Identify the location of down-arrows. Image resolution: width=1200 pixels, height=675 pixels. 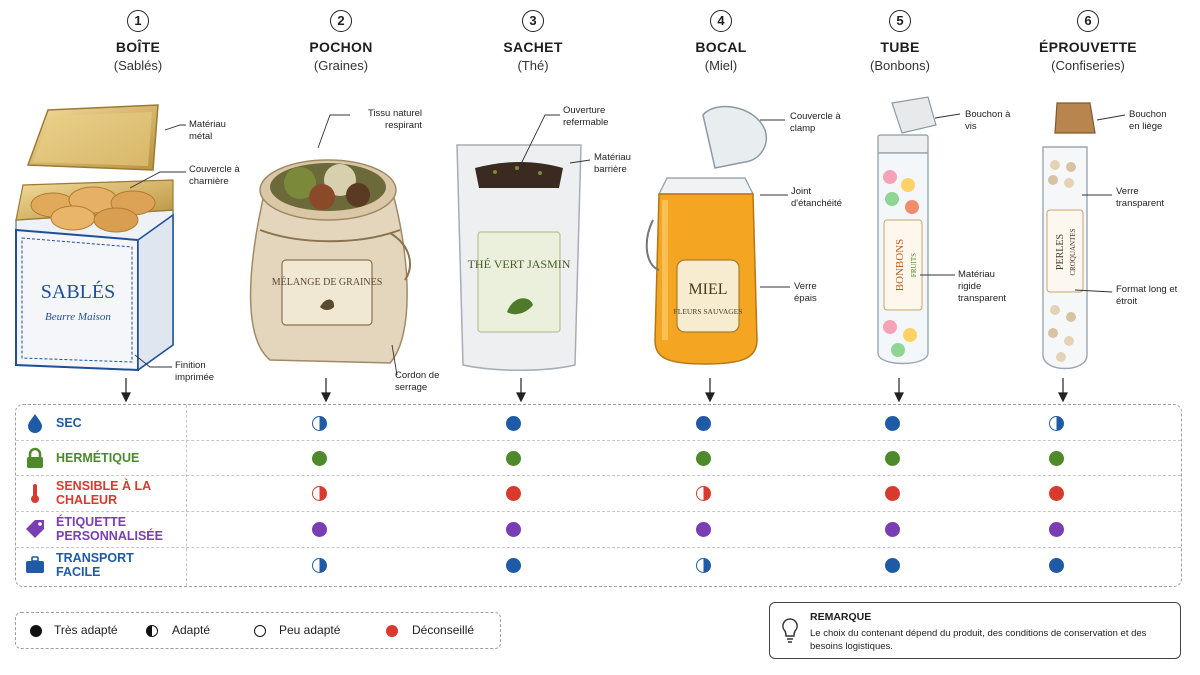
(594, 390).